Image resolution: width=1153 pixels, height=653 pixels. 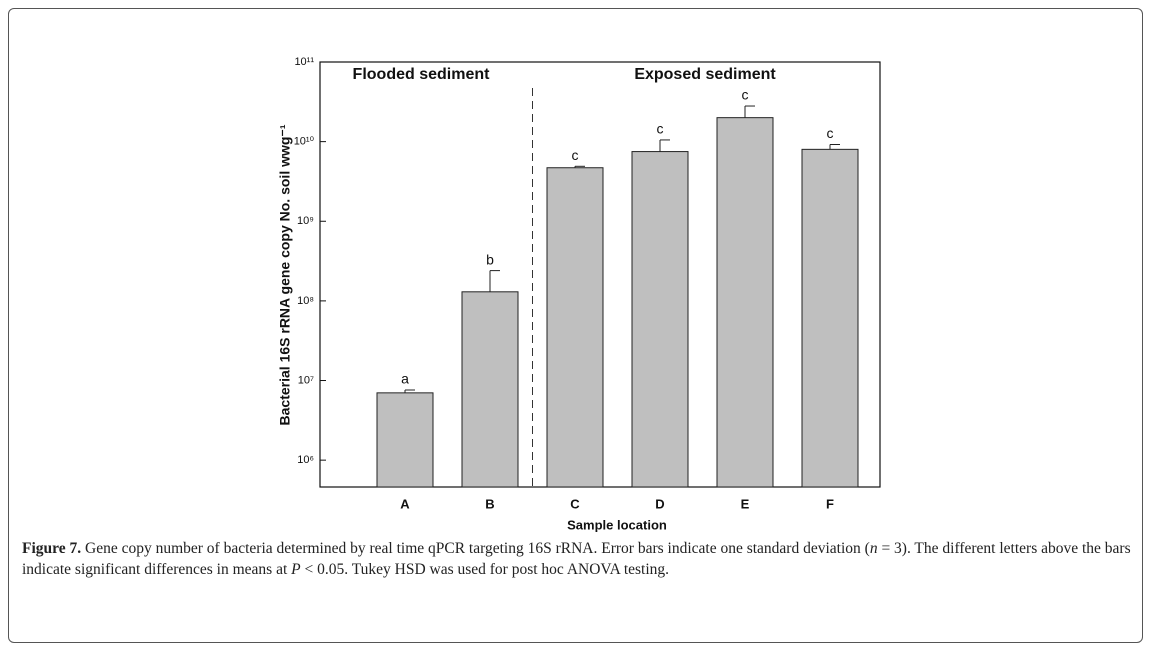 I want to click on caption-label: Figure 7., so click(x=52, y=548).